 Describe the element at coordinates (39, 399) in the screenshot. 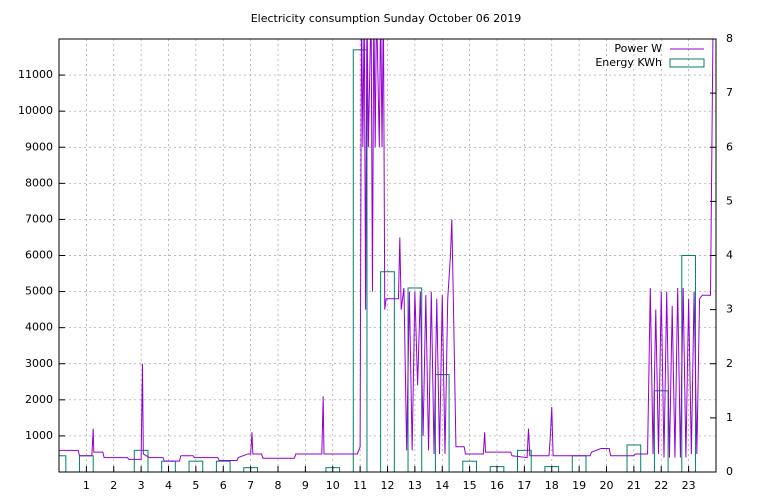

I see `y-tick-label: 2000` at that location.